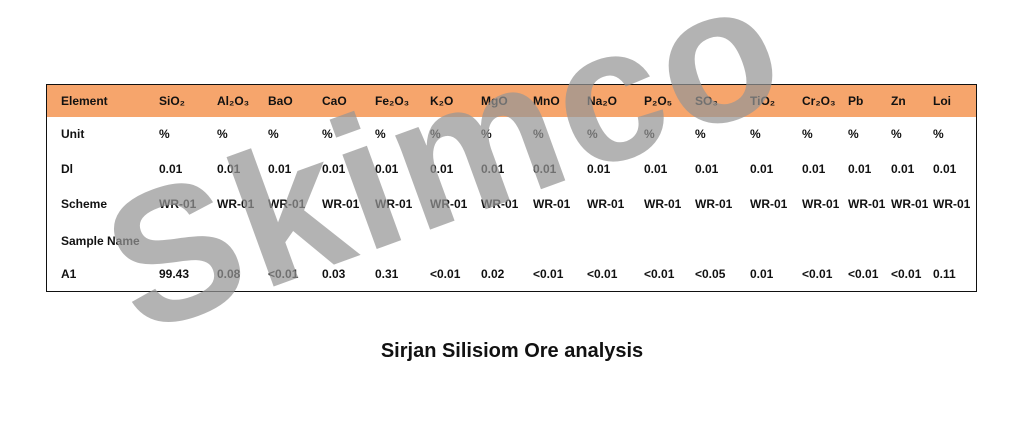 The height and width of the screenshot is (431, 1024). Describe the element at coordinates (172, 101) in the screenshot. I see `column-header: SiO₂` at that location.